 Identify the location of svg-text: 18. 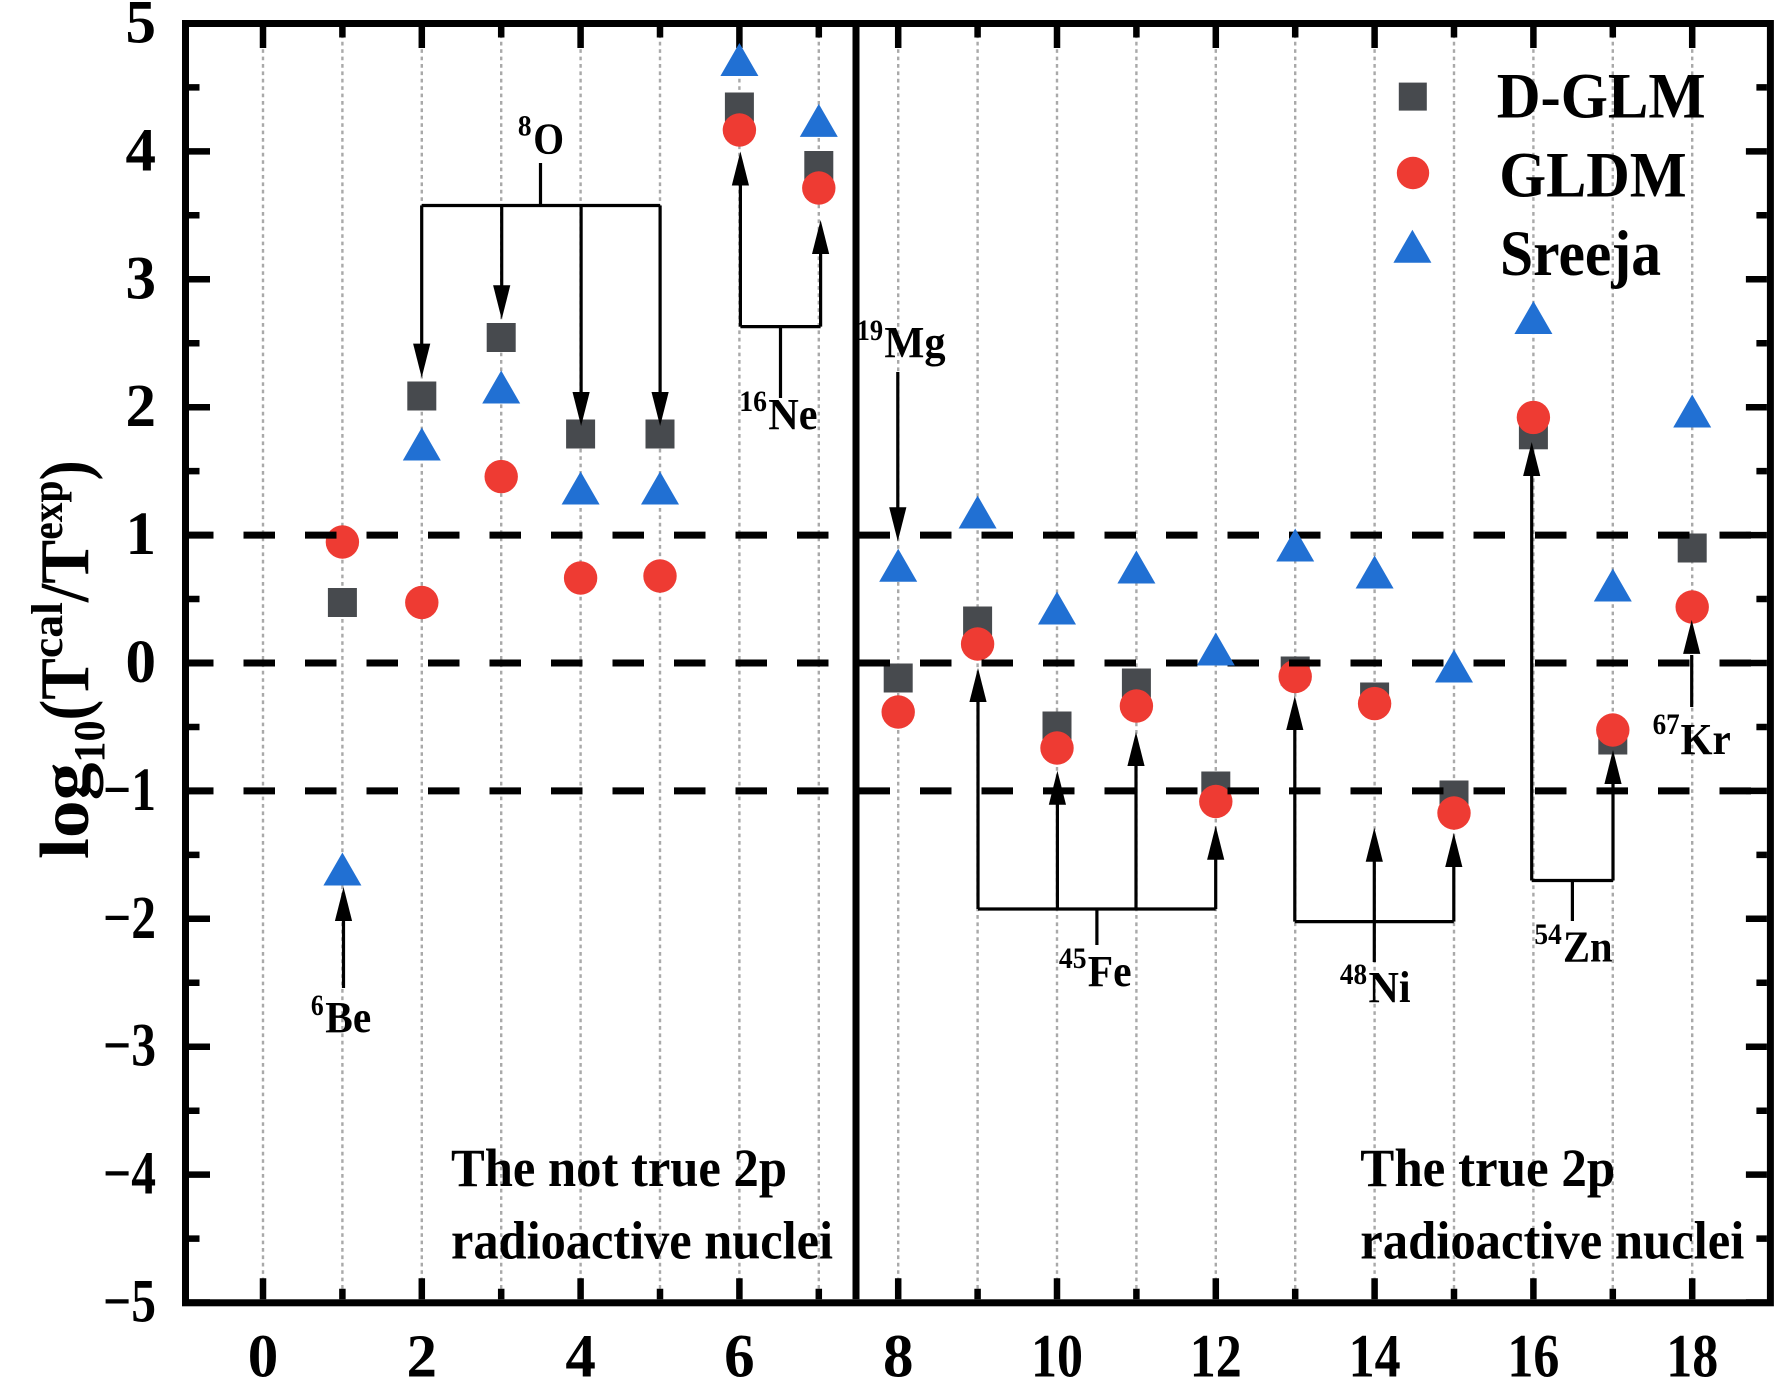
(1692, 1352).